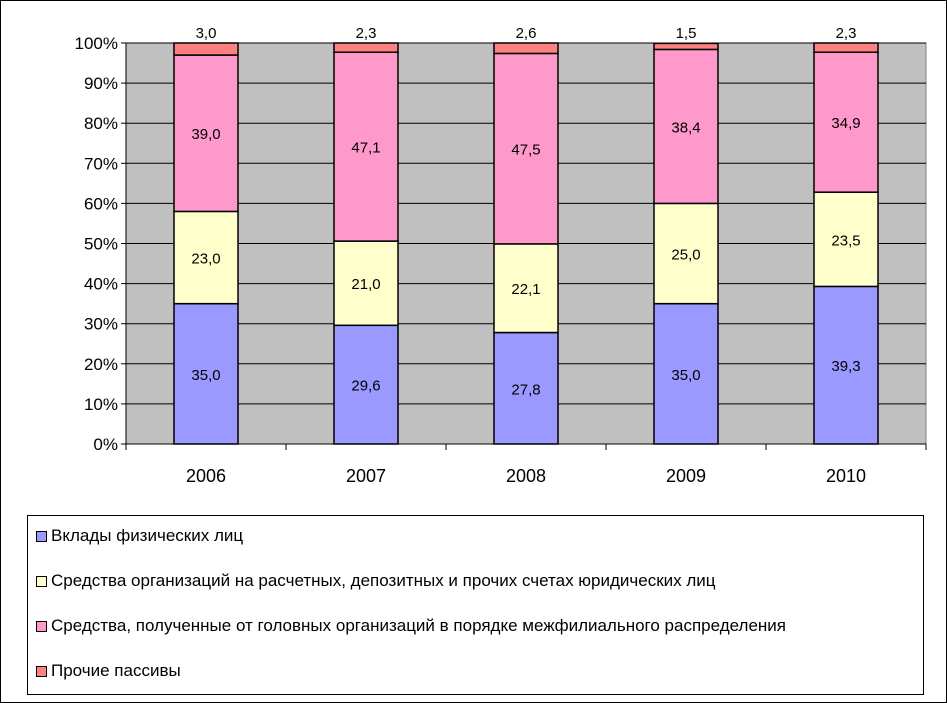 This screenshot has width=947, height=703. Describe the element at coordinates (101, 284) in the screenshot. I see `y-tick-label: 40%` at that location.